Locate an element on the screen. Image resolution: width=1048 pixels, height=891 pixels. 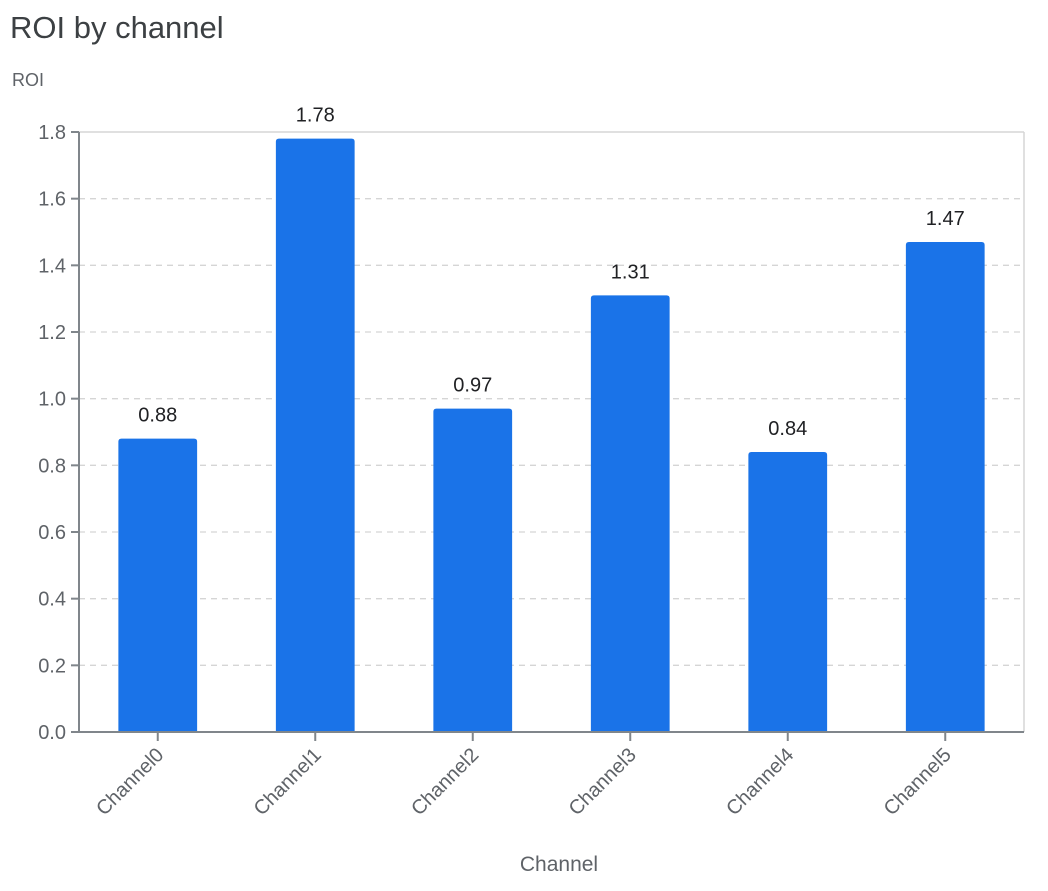
bar-data-label: 0.84 is located at coordinates (787, 429).